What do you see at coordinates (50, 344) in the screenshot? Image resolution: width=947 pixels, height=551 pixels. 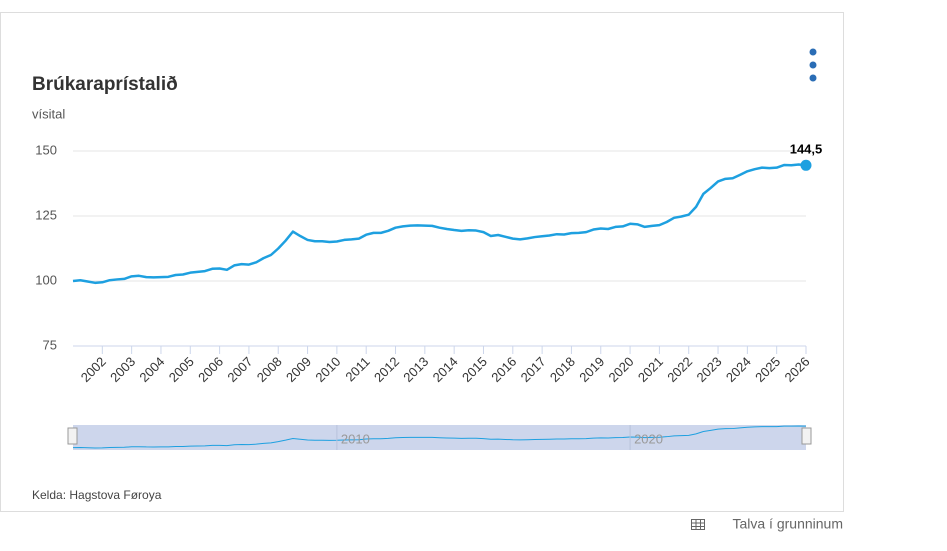 I see `y-tick-label: 75` at bounding box center [50, 344].